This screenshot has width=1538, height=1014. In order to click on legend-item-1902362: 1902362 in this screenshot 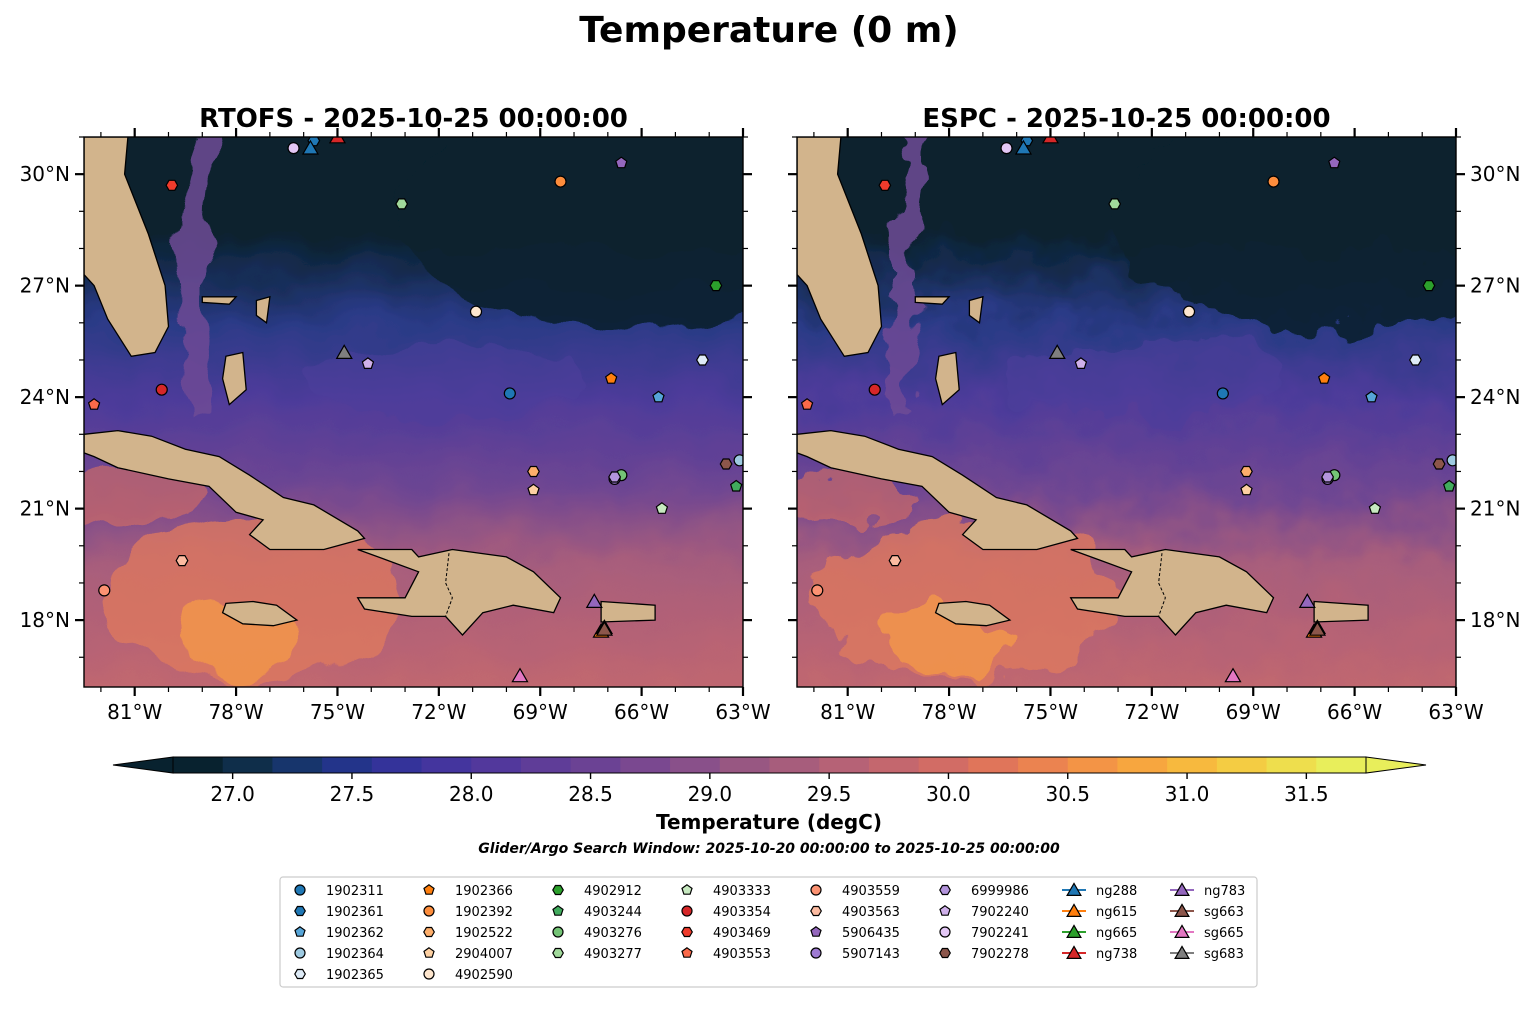, I will do `click(339, 933)`.